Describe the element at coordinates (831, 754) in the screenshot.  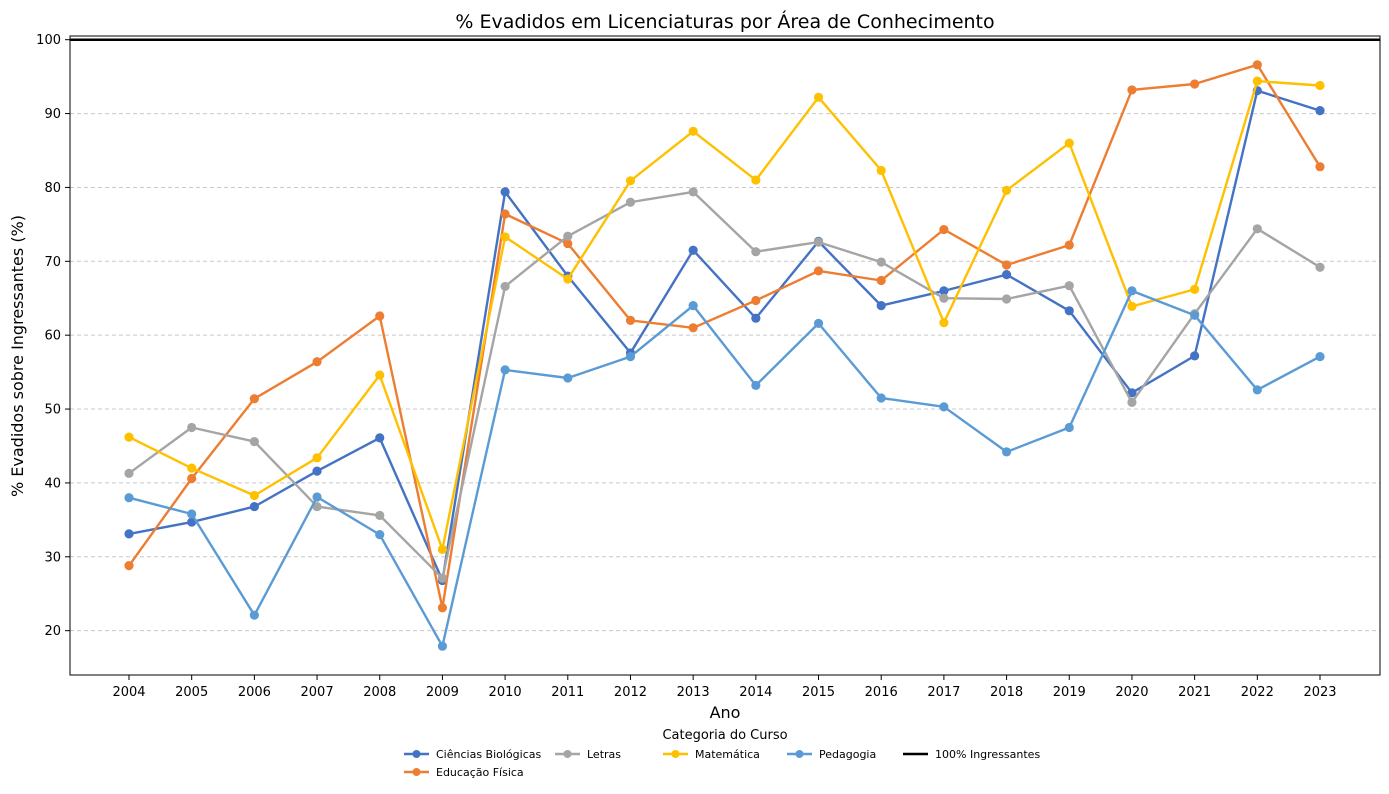
I see `legend-item: Pedagogia` at that location.